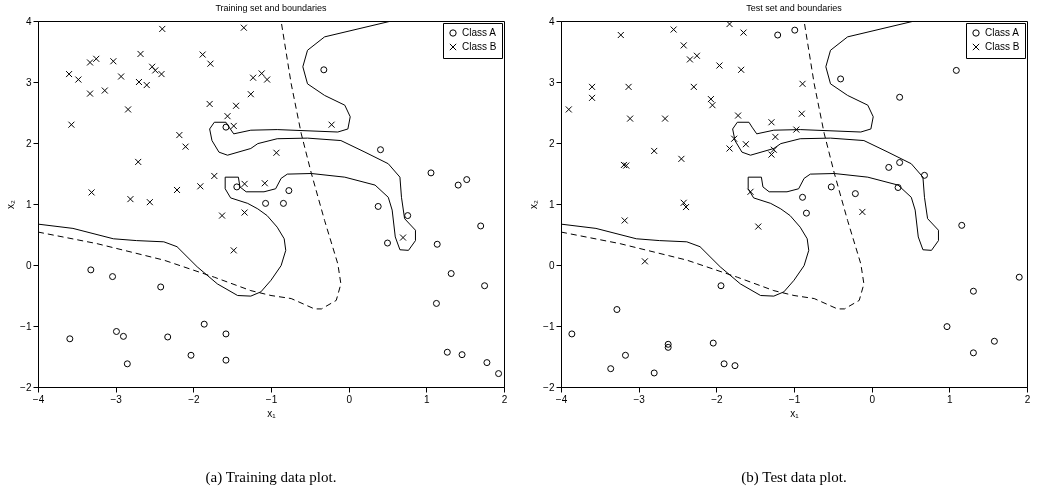 The width and height of the screenshot is (1037, 494). What do you see at coordinates (28, 143) in the screenshot?
I see `y-tick-label: 2` at bounding box center [28, 143].